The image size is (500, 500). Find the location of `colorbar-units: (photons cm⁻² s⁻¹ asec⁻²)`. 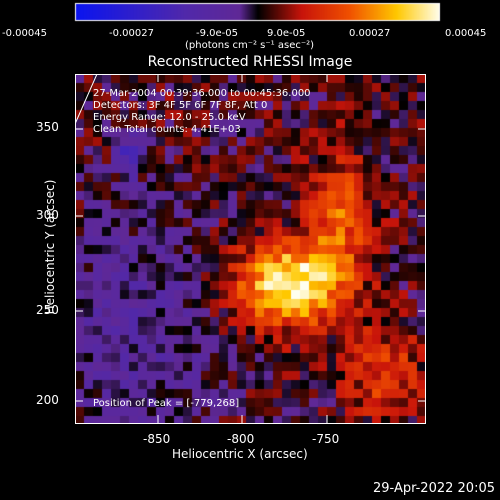

colorbar-units: (photons cm⁻² s⁻¹ asec⁻²) is located at coordinates (250, 45).